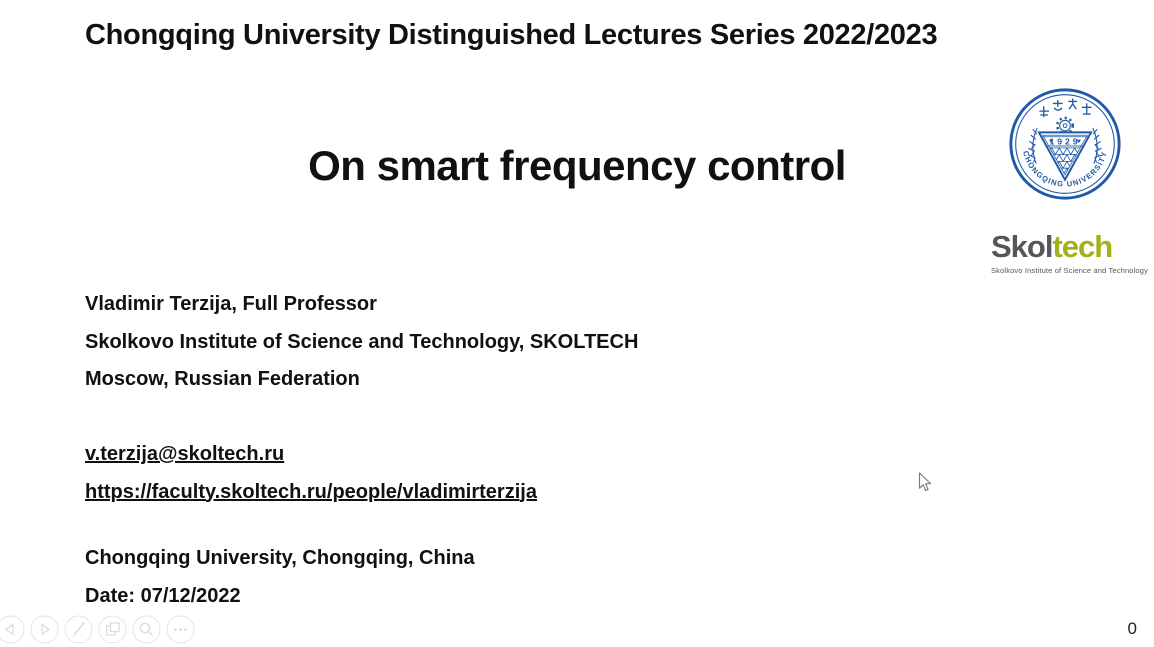 Image resolution: width=1154 pixels, height=647 pixels. I want to click on seal-year: 1929, so click(1065, 141).